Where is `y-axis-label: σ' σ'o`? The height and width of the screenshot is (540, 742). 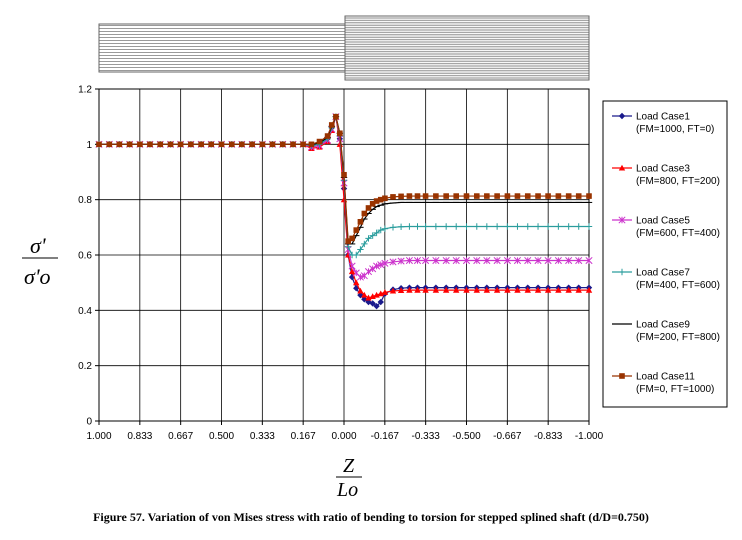
y-axis-label: σ' σ'o is located at coordinates (40, 261).